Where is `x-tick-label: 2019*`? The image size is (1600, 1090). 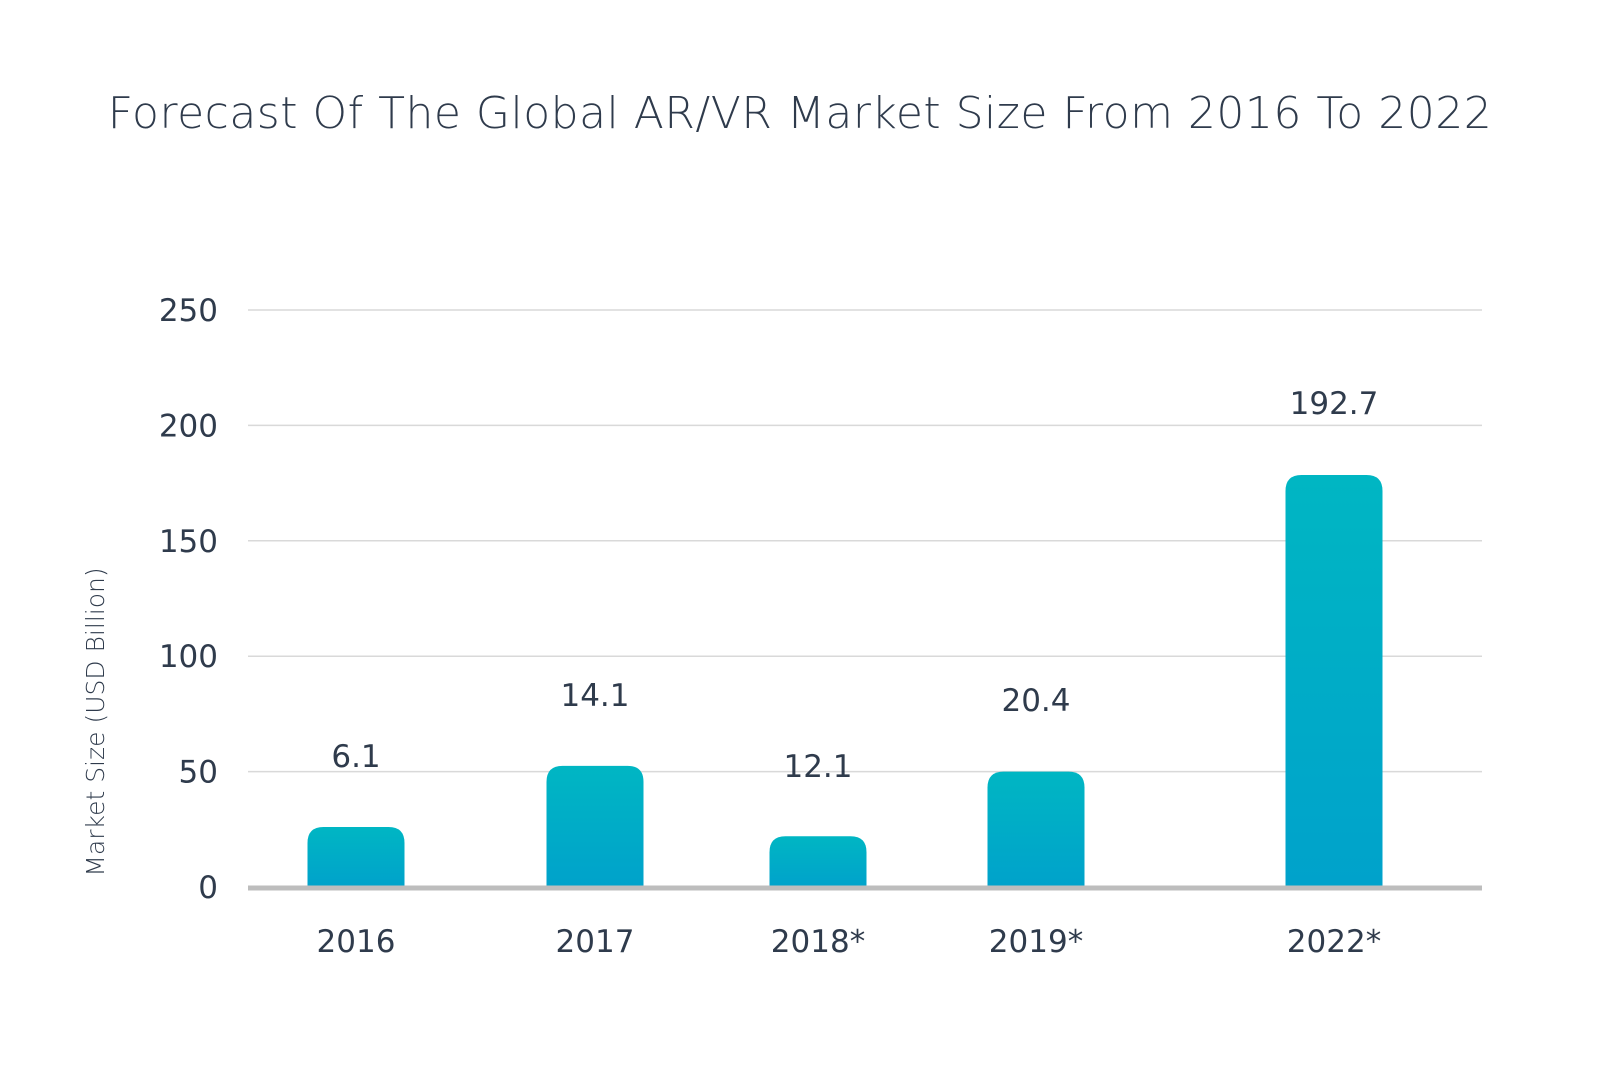
x-tick-label: 2019* is located at coordinates (1036, 942).